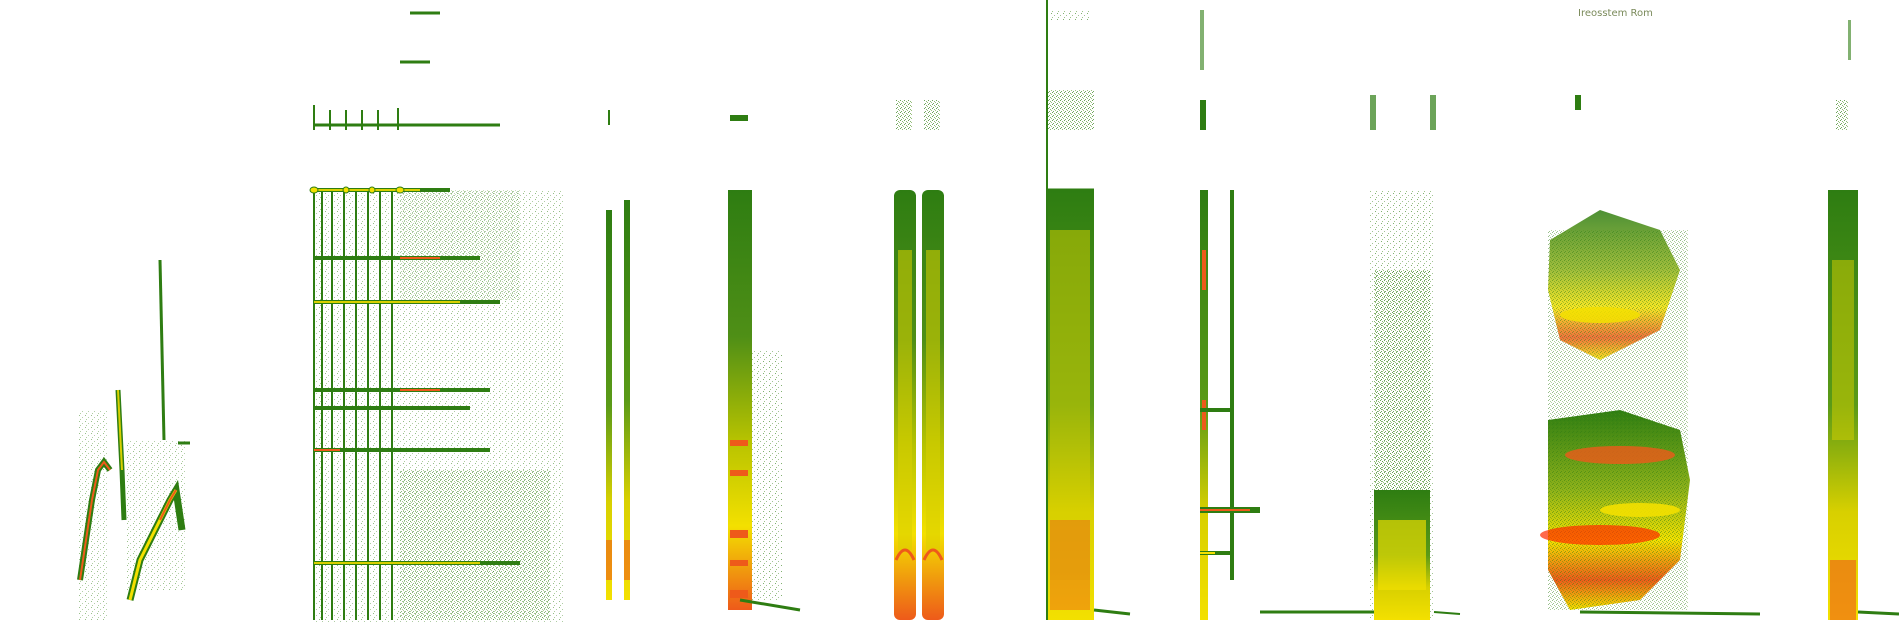 The image size is (1899, 625). What do you see at coordinates (1290, 315) in the screenshot?
I see `event-tick-series` at bounding box center [1290, 315].